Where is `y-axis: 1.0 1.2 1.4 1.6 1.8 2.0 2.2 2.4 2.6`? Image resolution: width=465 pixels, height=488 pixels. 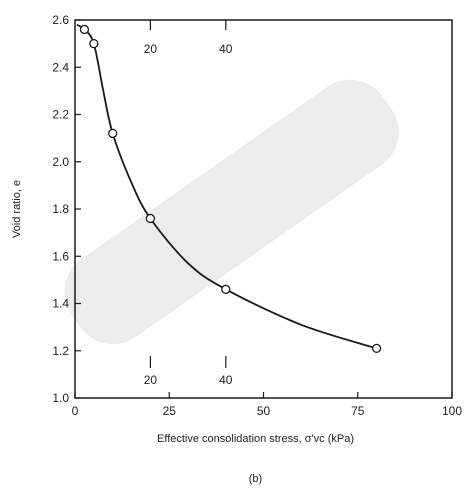 y-axis: 1.0 1.2 1.4 1.6 1.8 2.0 2.2 2.4 2.6 is located at coordinates (66, 209).